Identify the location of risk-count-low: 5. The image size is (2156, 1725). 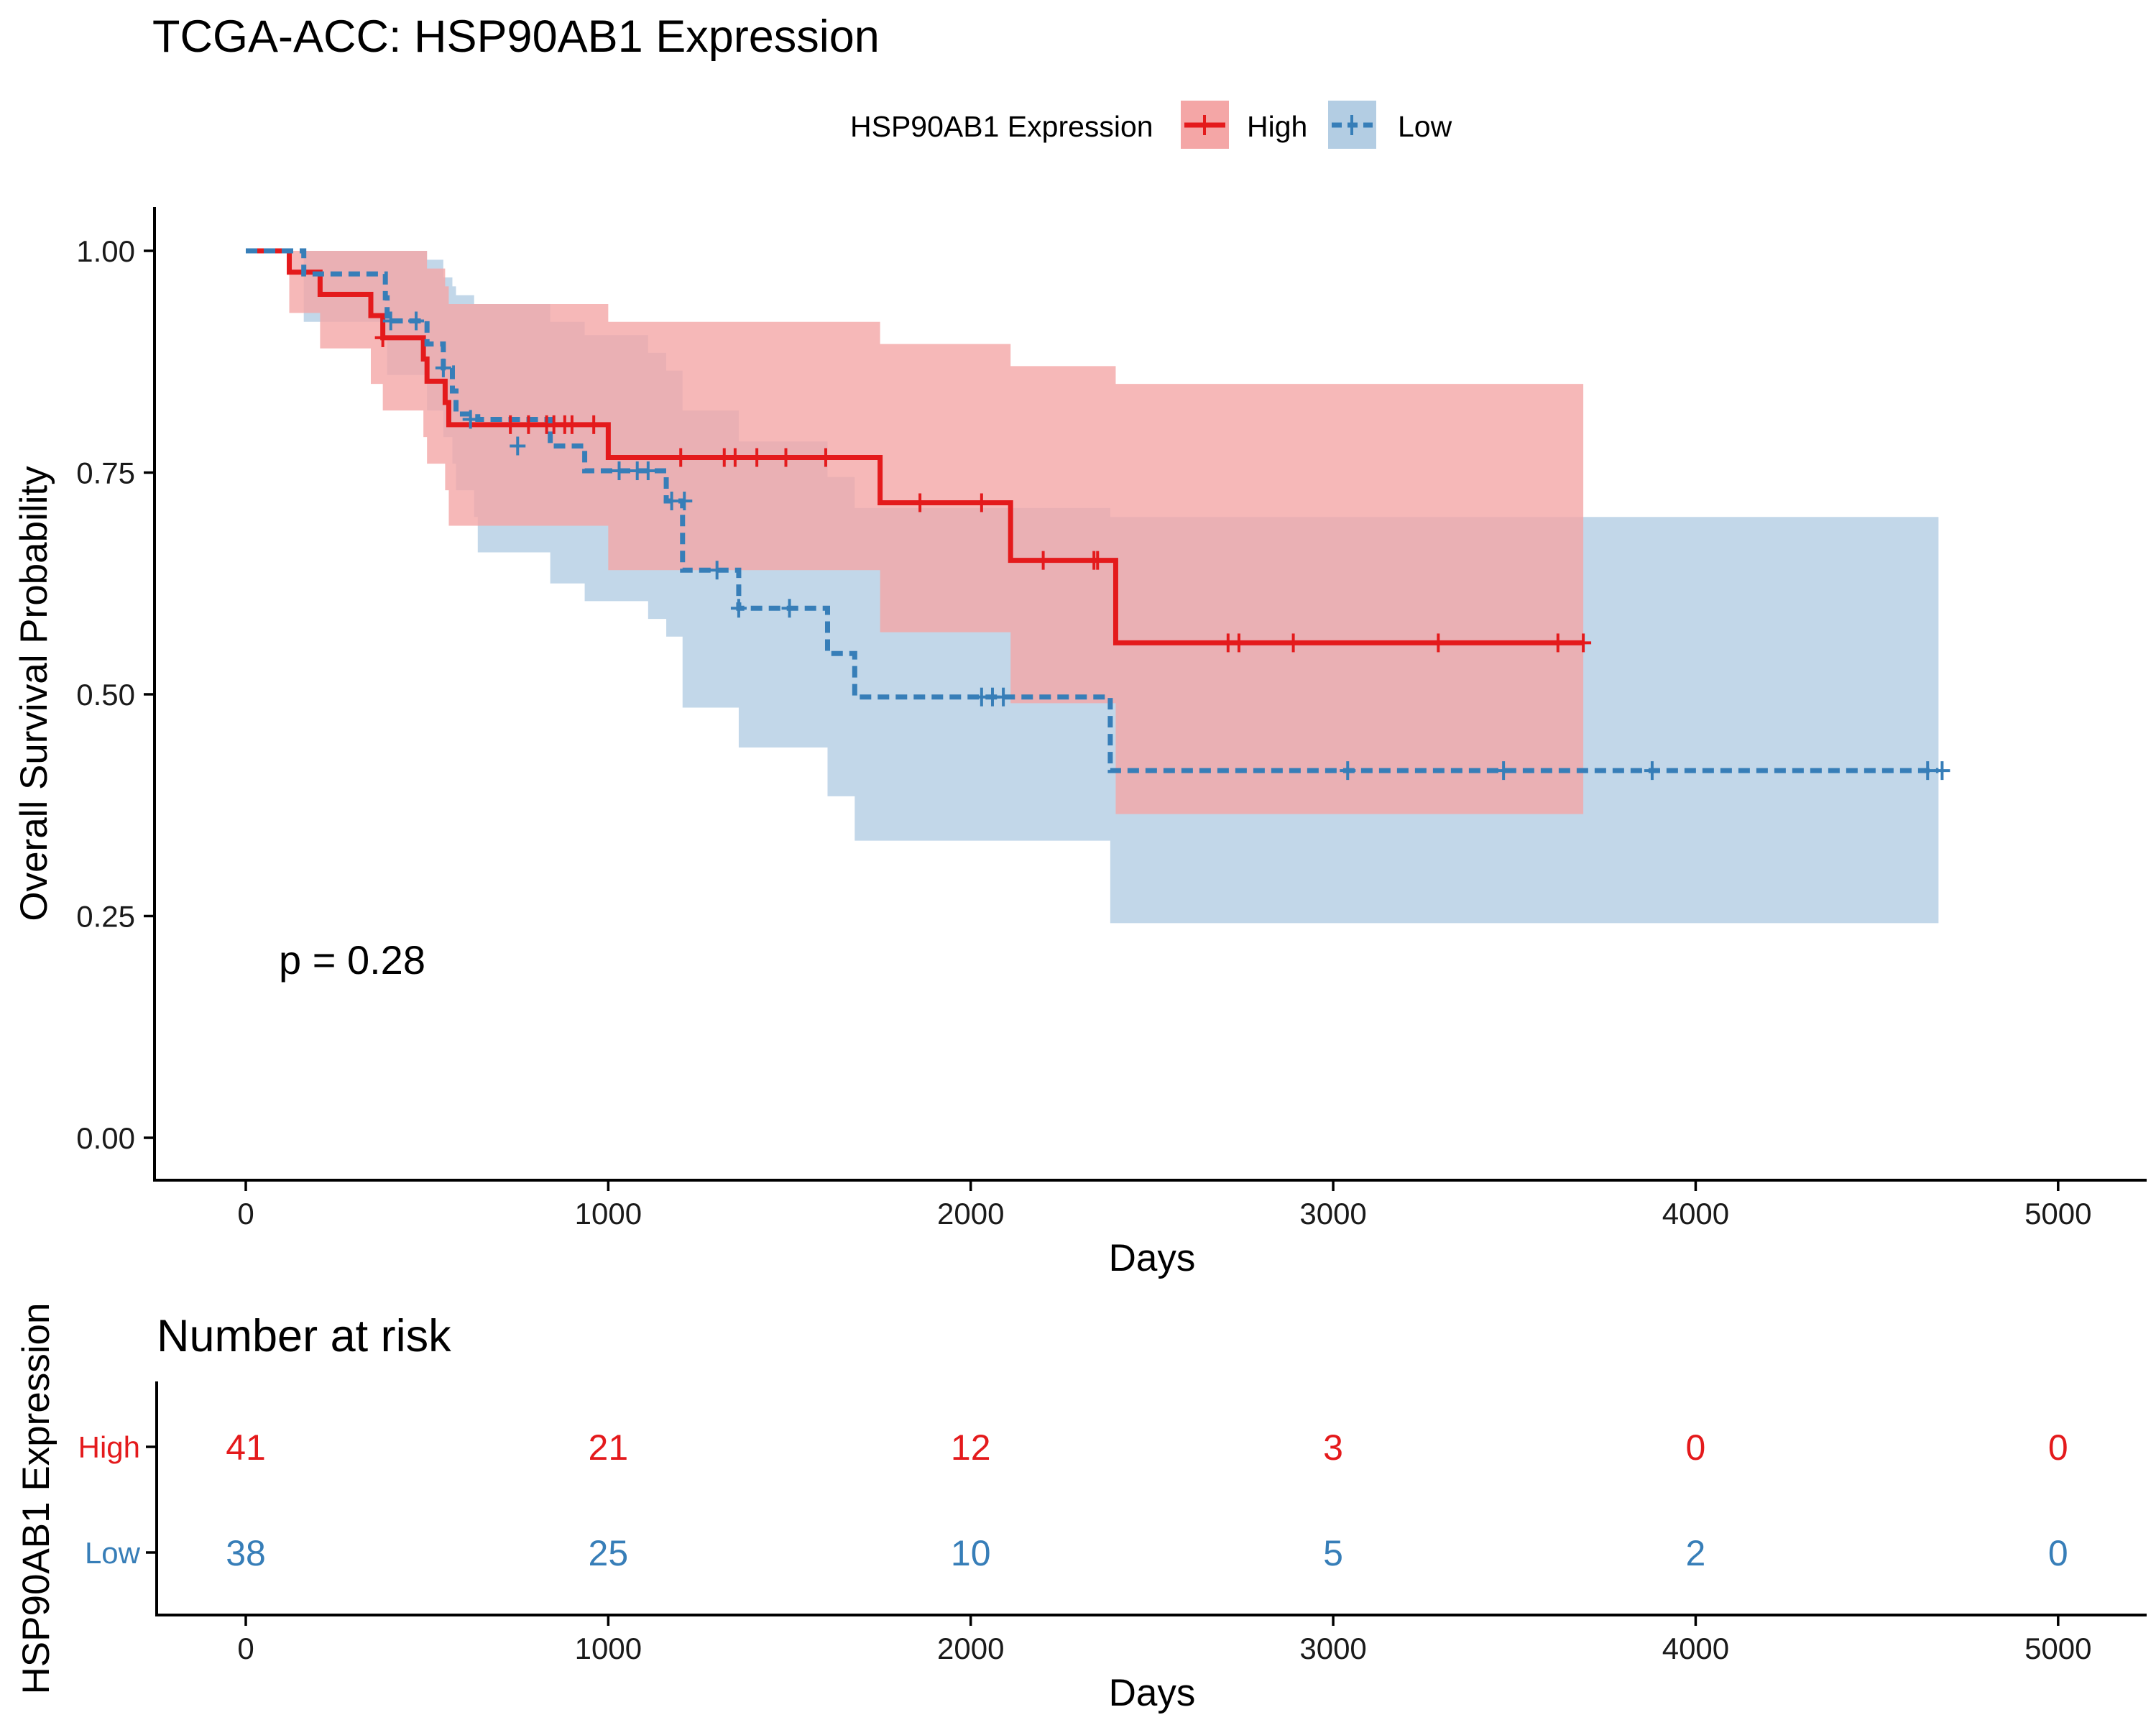
(1333, 1553).